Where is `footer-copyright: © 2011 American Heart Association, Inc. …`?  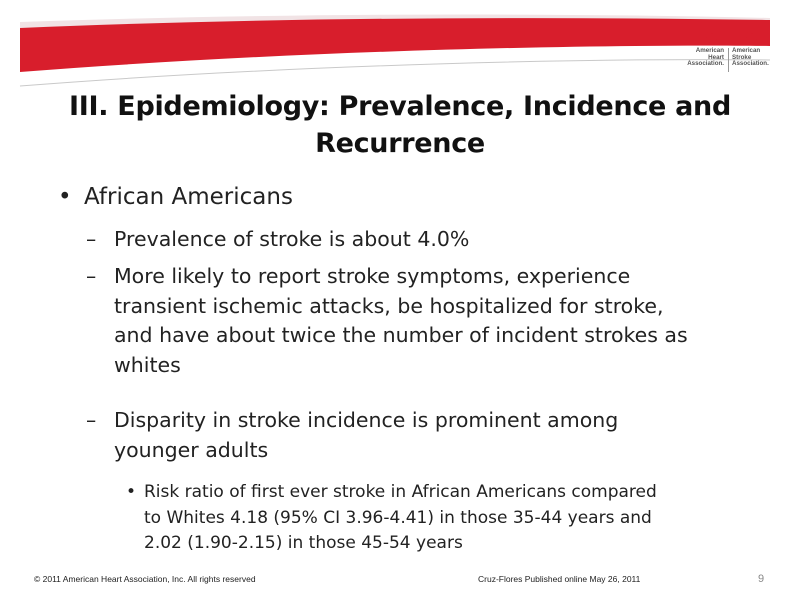 footer-copyright: © 2011 American Heart Association, Inc. … is located at coordinates (145, 579).